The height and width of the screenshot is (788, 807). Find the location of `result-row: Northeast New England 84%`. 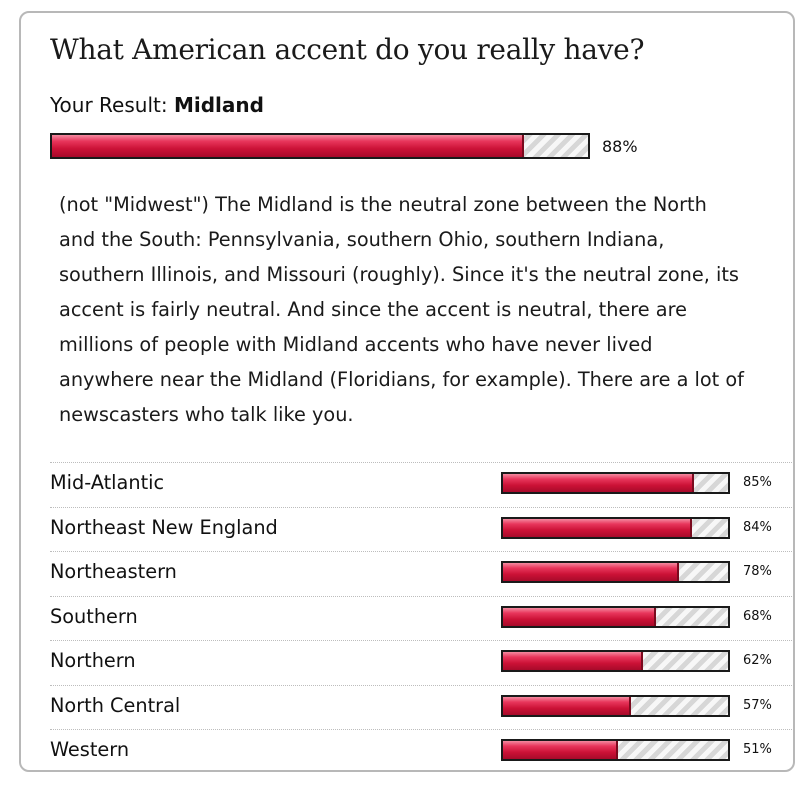

result-row: Northeast New England 84% is located at coordinates (421, 529).